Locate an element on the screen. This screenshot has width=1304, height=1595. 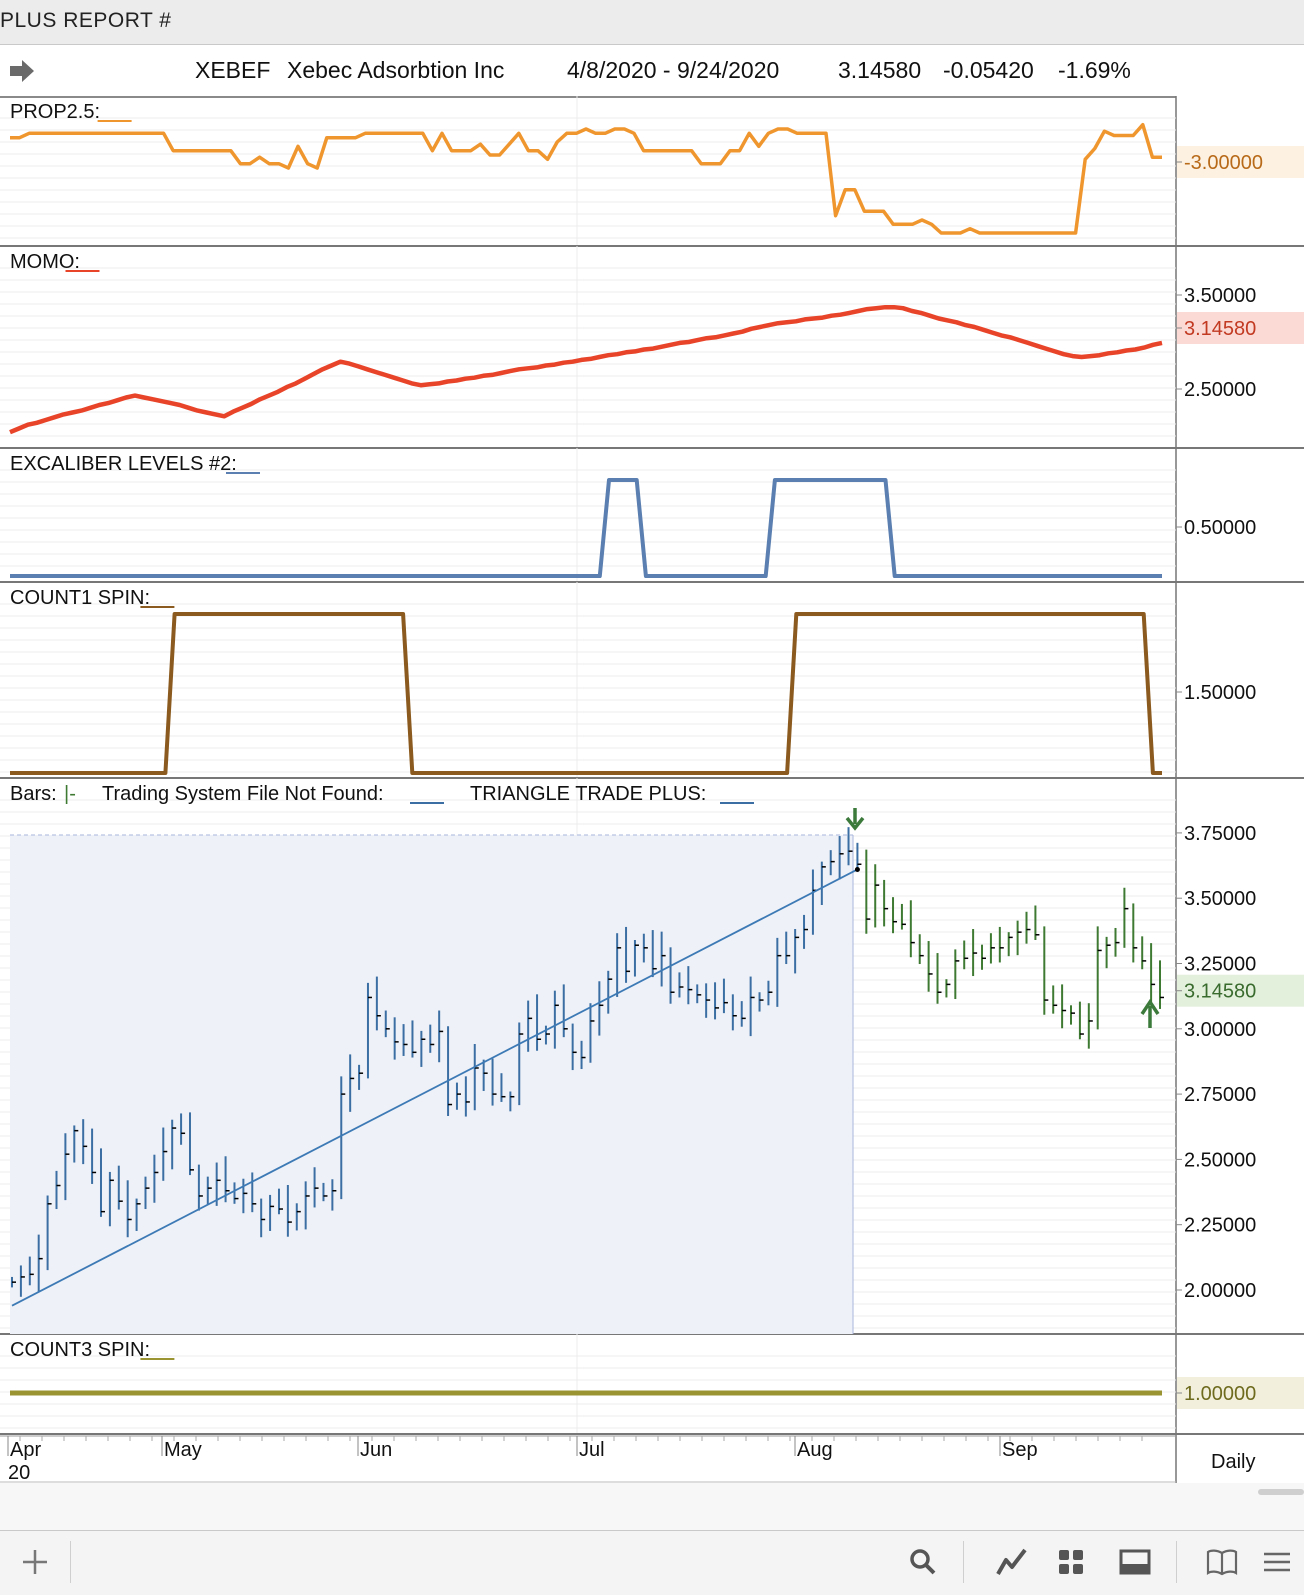
bars-tick: 2.25000 is located at coordinates (1220, 1226).